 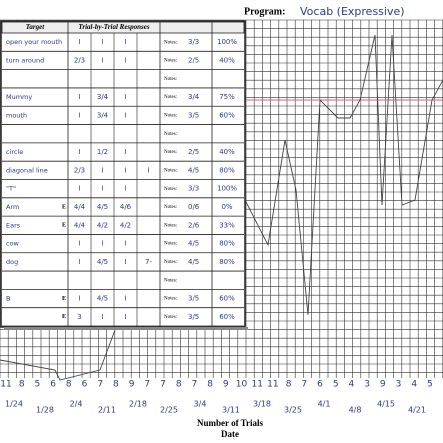 I want to click on target: Arm, so click(x=12, y=207).